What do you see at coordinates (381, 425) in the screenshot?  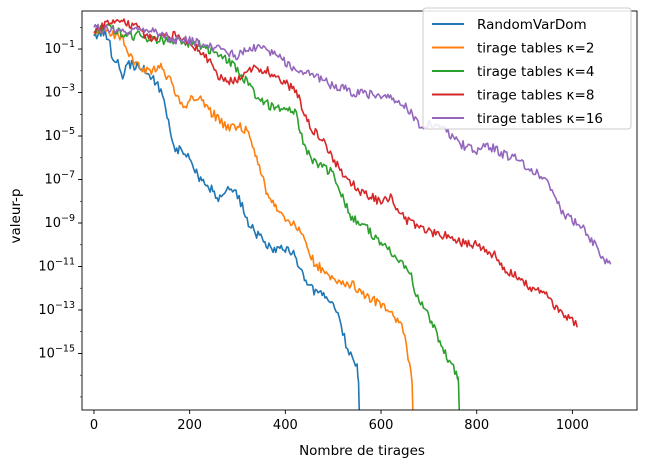 I see `x-tick-label: 600` at bounding box center [381, 425].